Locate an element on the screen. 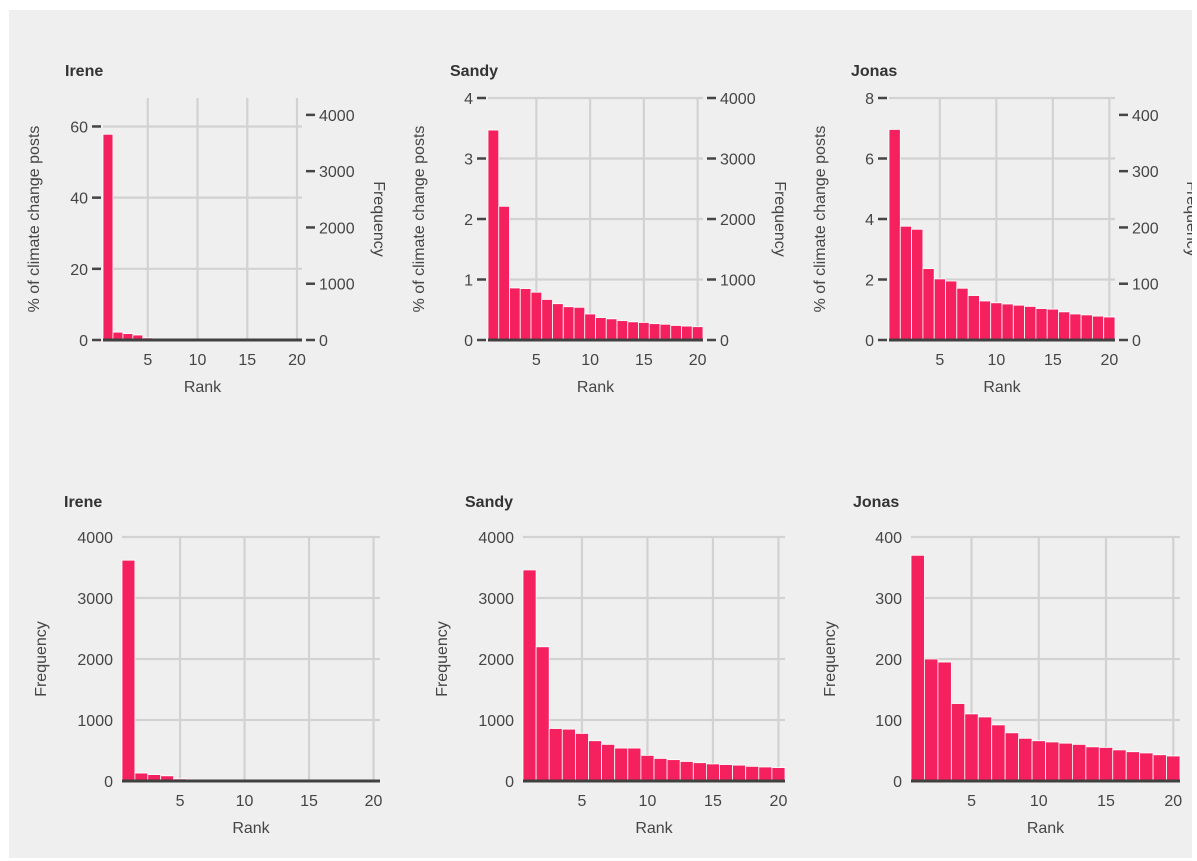 The height and width of the screenshot is (861, 1197). y2-tick-label: 300 is located at coordinates (1145, 172).